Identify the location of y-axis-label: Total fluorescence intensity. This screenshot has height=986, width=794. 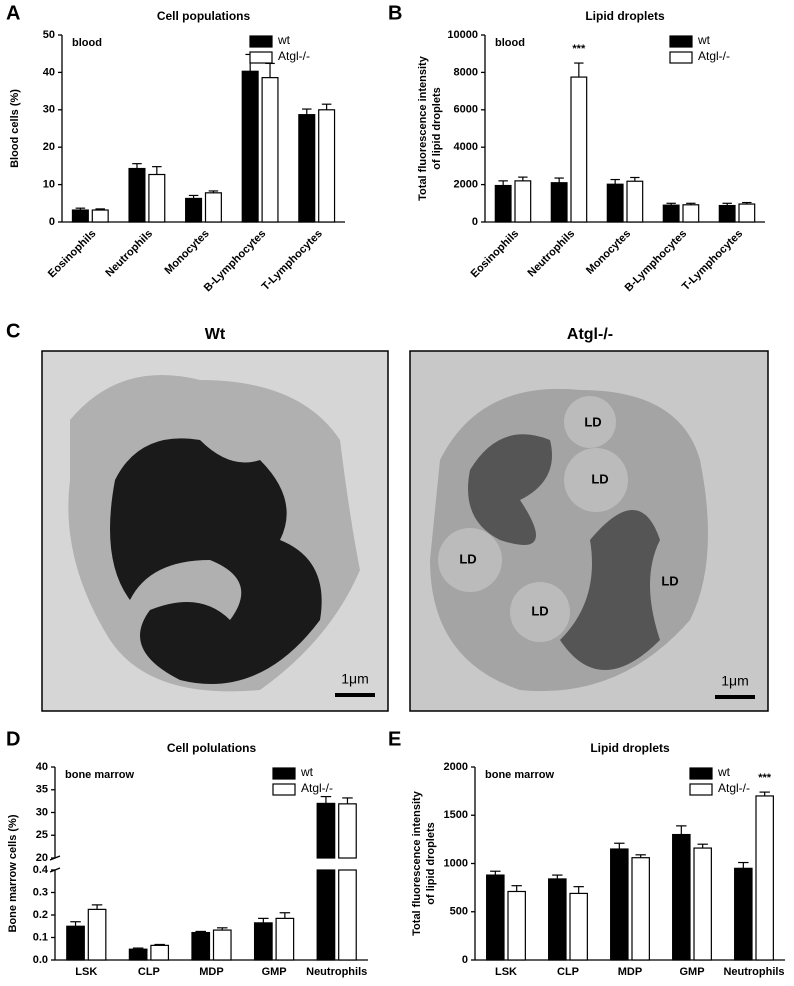
(417, 863).